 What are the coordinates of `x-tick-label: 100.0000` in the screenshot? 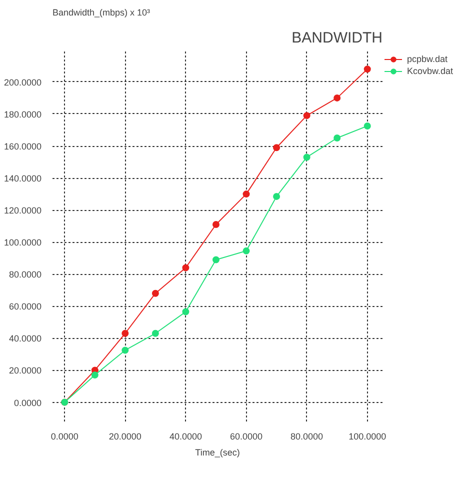 It's located at (367, 437).